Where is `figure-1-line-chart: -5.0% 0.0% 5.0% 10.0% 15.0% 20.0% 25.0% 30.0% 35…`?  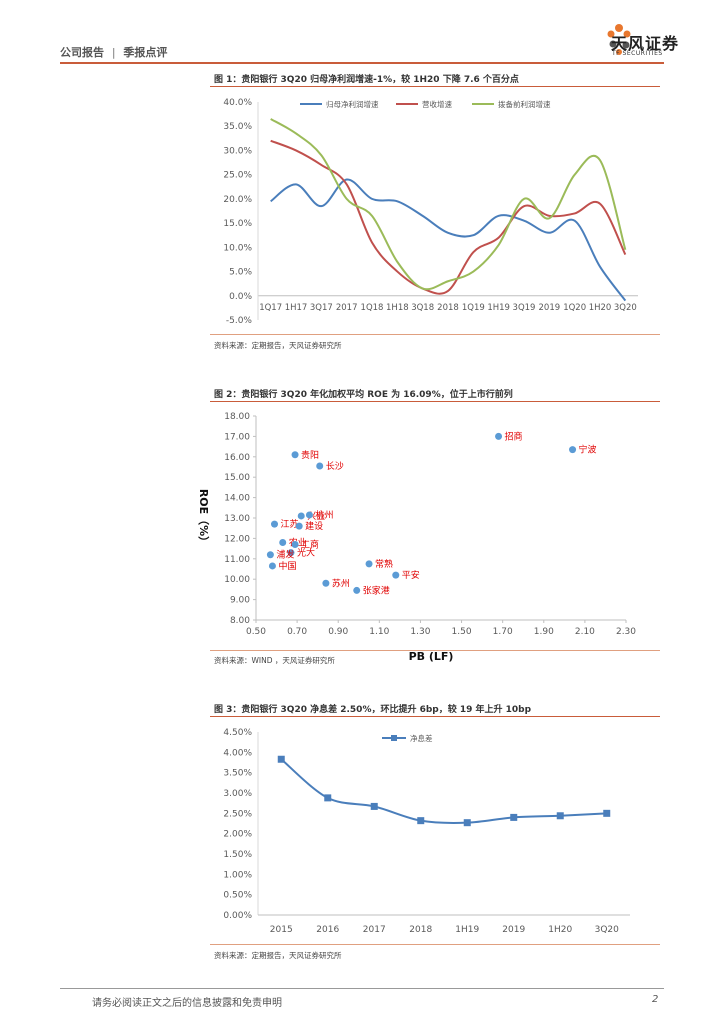
figure-1-line-chart: -5.0% 0.0% 5.0% 10.0% 15.0% 20.0% 25.0% 30.0% 35… is located at coordinates (430, 212).